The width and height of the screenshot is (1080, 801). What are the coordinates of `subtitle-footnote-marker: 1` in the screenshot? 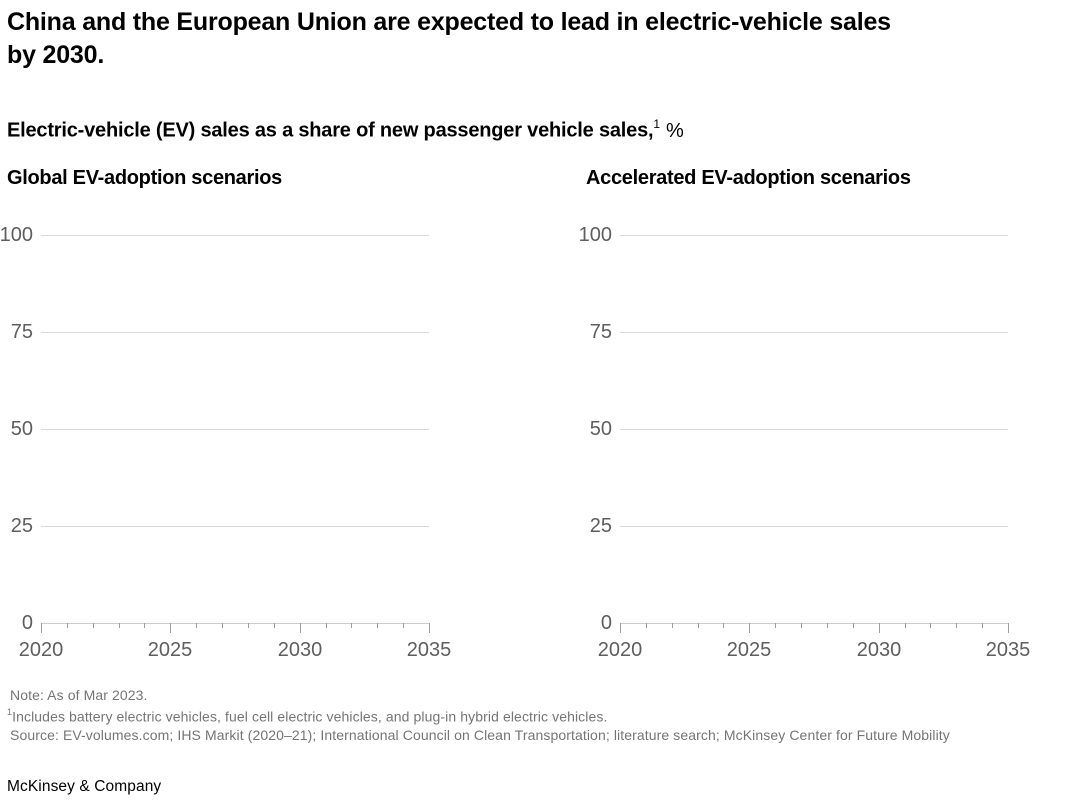 It's located at (657, 124).